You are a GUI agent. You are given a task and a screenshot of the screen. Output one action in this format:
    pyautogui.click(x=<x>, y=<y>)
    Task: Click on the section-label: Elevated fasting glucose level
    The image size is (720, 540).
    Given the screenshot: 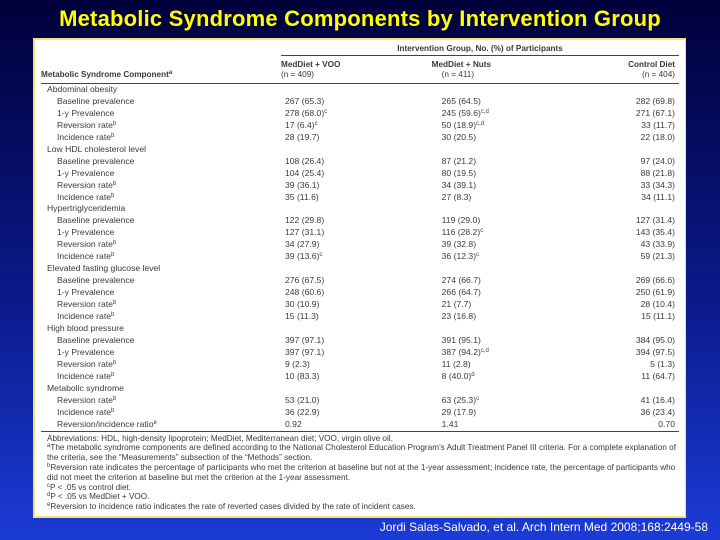 What is the action you would take?
    pyautogui.click(x=104, y=268)
    